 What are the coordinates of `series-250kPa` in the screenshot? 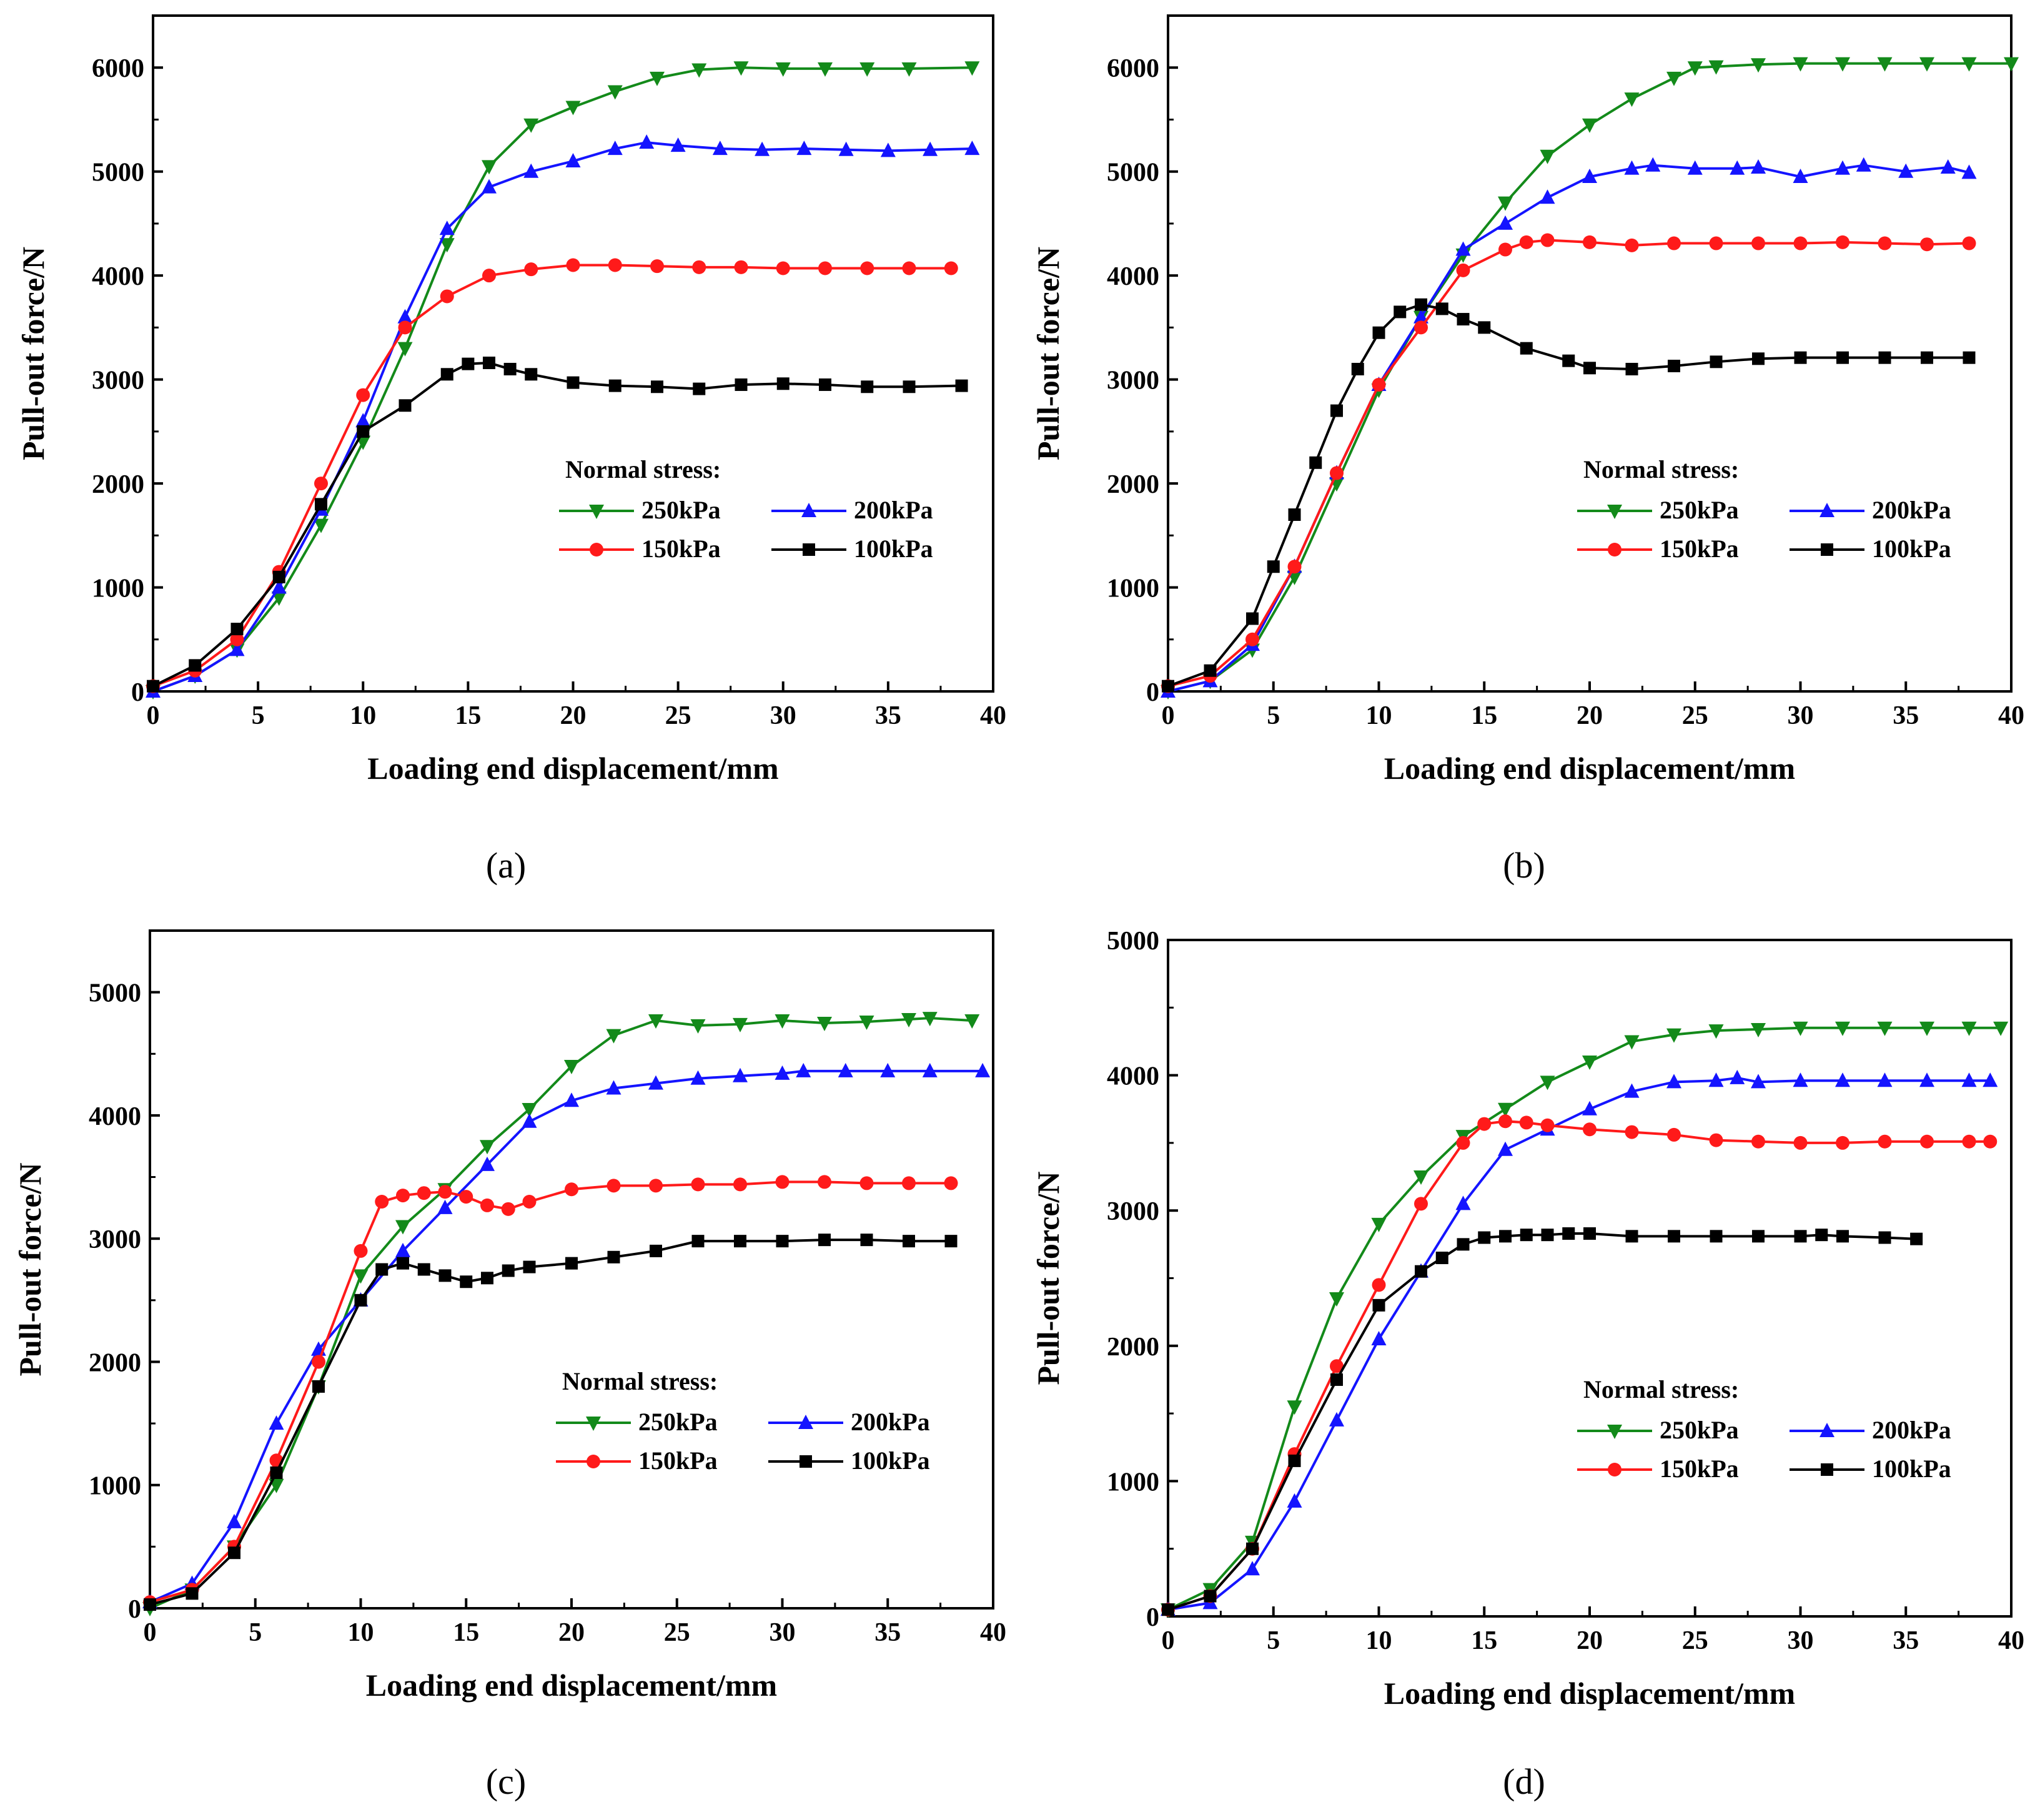 It's located at (1590, 378).